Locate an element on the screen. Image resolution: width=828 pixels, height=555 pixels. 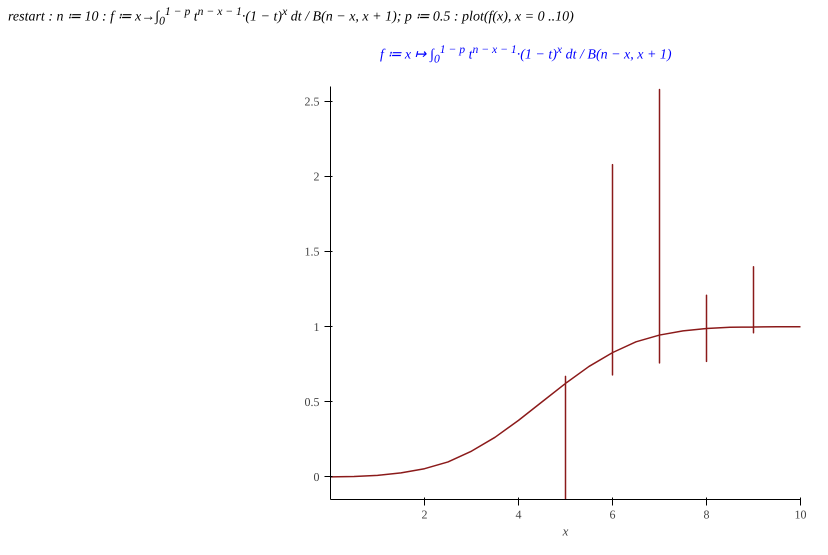
y-tick-label: 2.5 is located at coordinates (312, 101).